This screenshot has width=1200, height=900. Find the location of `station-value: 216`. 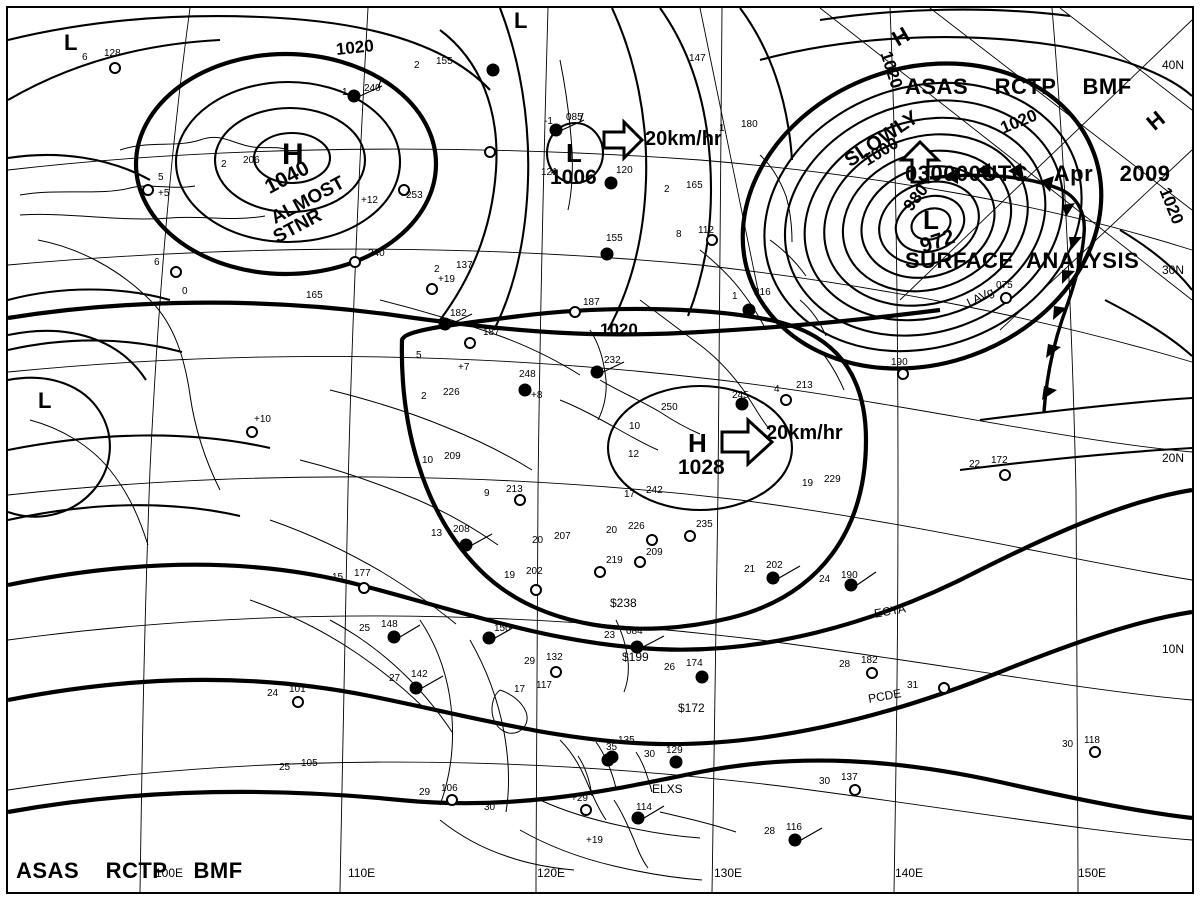

station-value: 216 is located at coordinates (762, 292).